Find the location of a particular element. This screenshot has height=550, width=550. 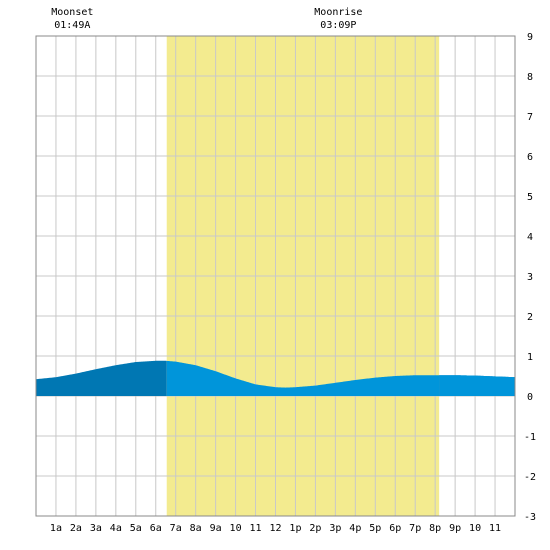

x-tick-label: 8a is located at coordinates (196, 528).